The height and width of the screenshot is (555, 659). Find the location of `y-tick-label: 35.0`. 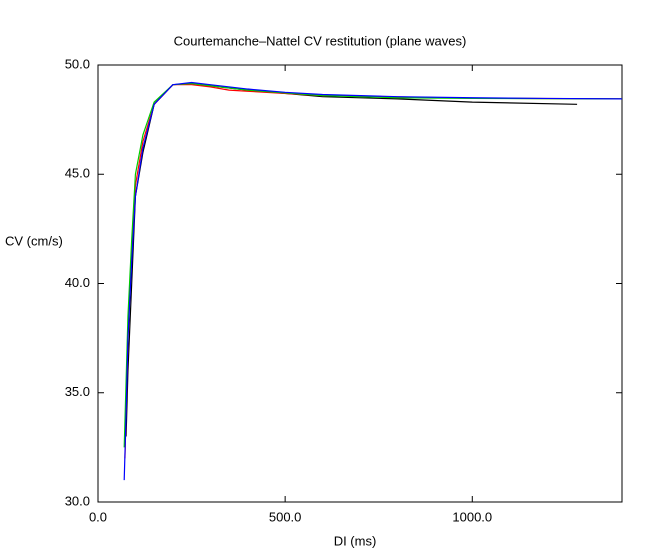

y-tick-label: 35.0 is located at coordinates (77, 391).